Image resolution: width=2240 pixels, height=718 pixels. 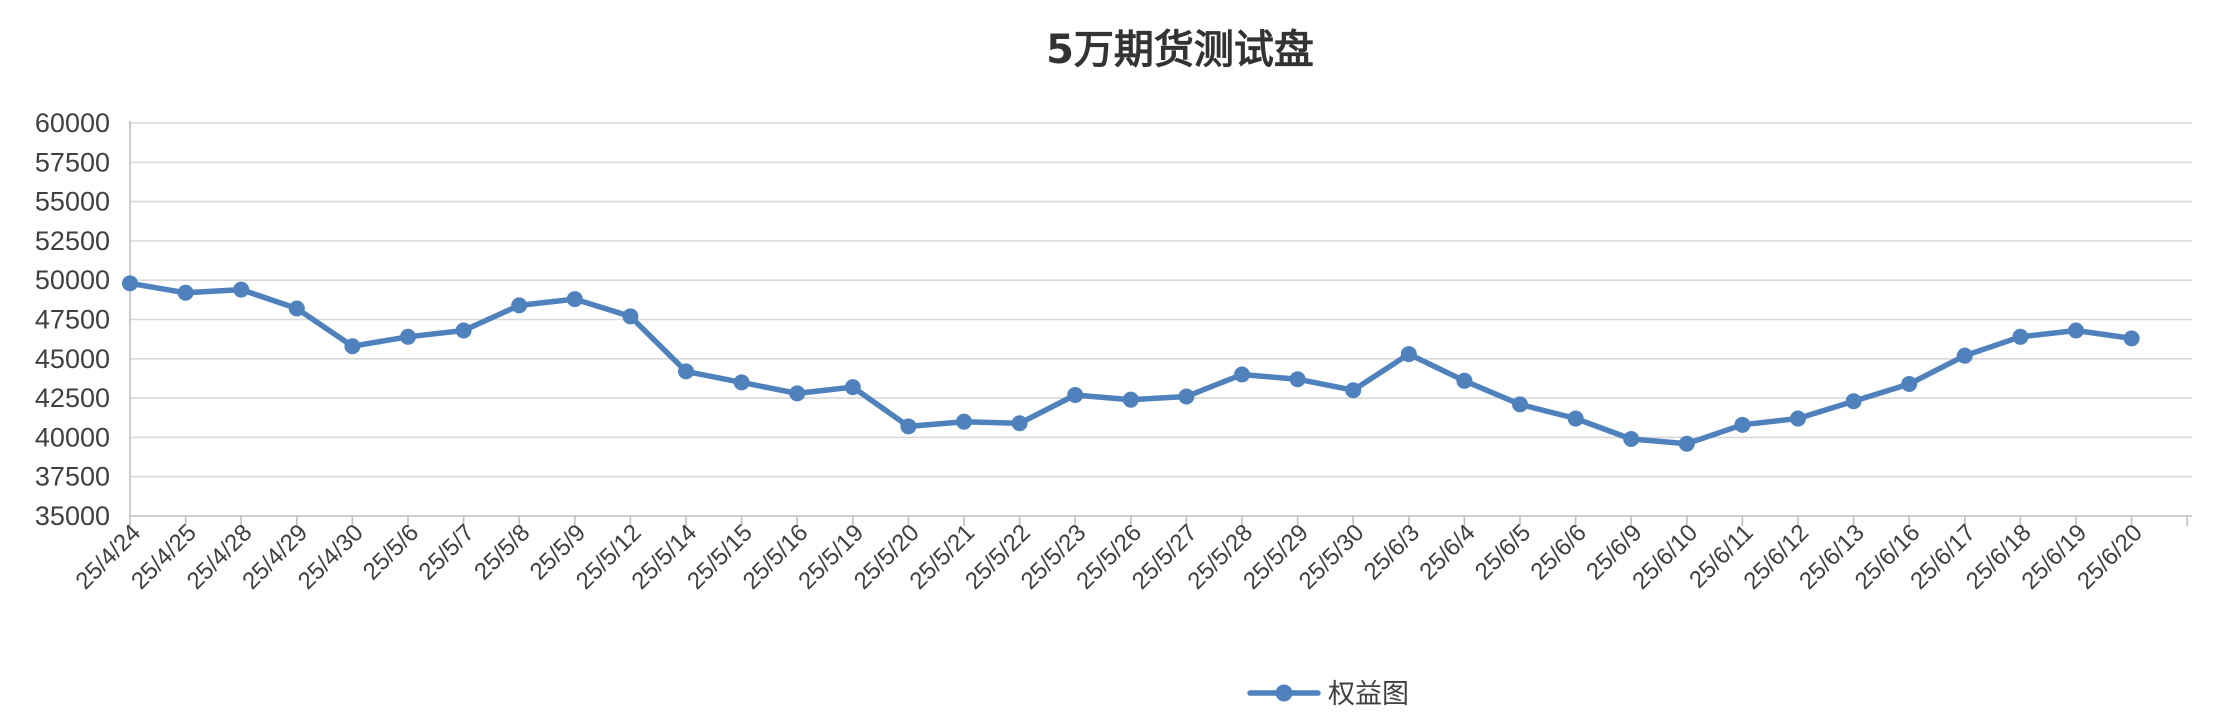 What do you see at coordinates (72, 477) in the screenshot?
I see `y-tick-label: 37500` at bounding box center [72, 477].